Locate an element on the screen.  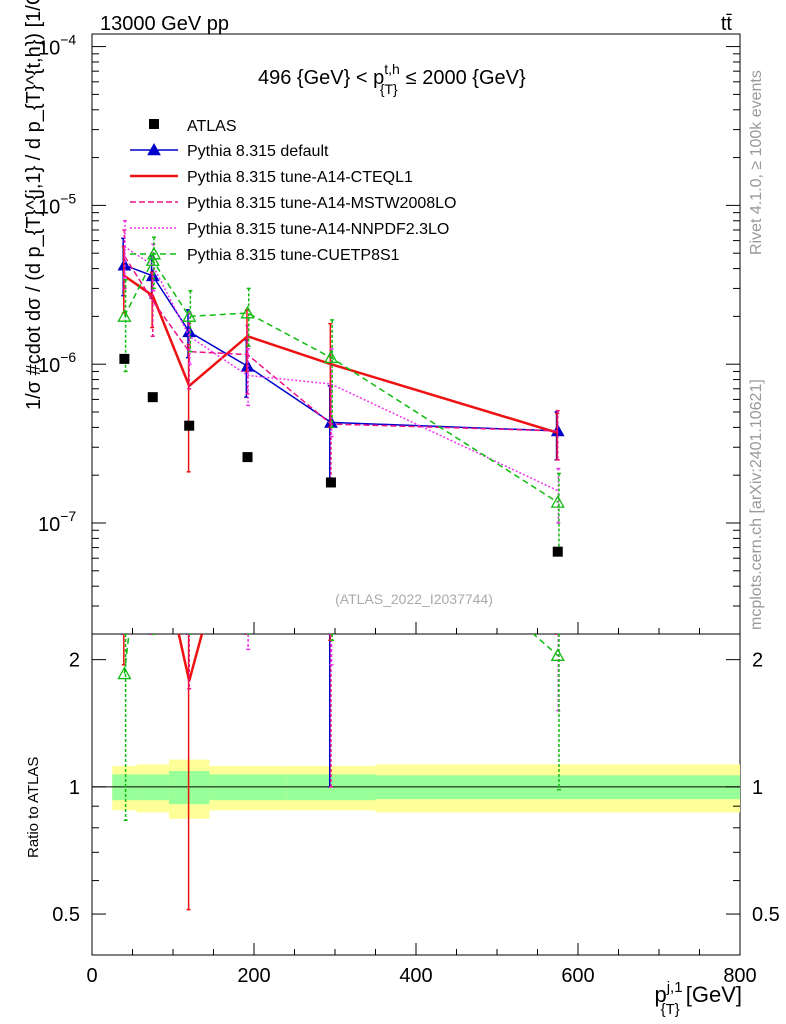
legend-marker-atlas is located at coordinates (154, 124).